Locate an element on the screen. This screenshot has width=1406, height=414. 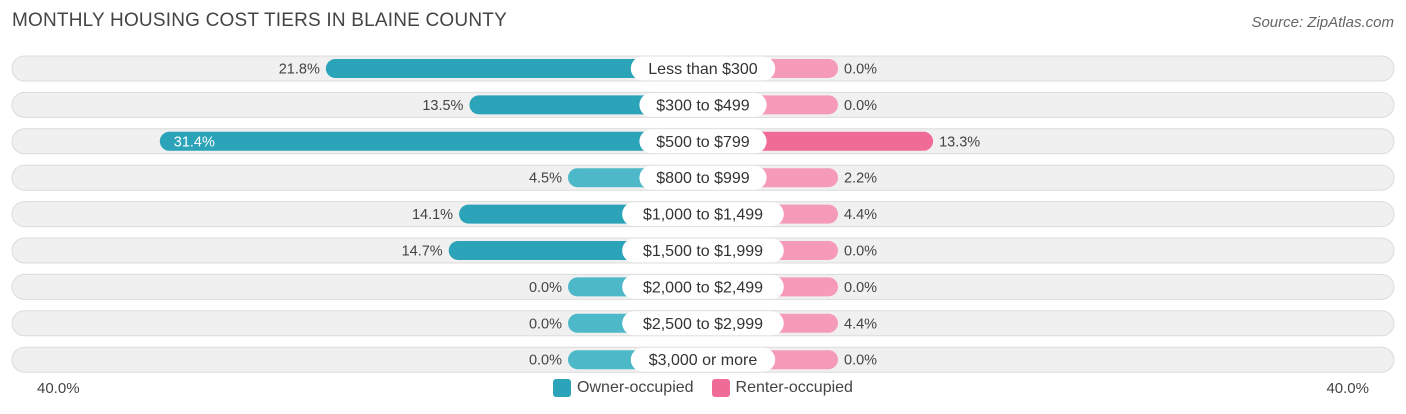
category-label: $1,500 to $1,999 is located at coordinates (703, 251).